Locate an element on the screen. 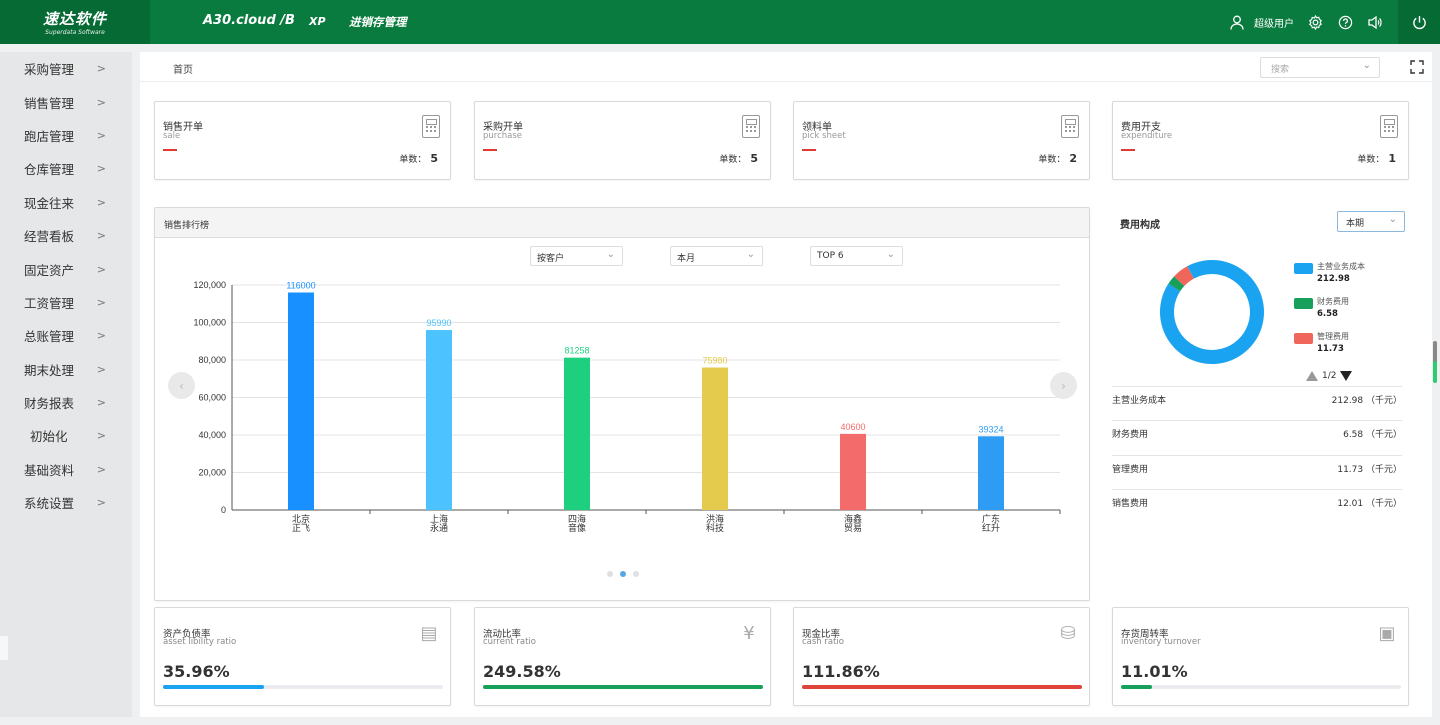 This screenshot has width=1440, height=725. user-name: 超级用户 is located at coordinates (1274, 24).